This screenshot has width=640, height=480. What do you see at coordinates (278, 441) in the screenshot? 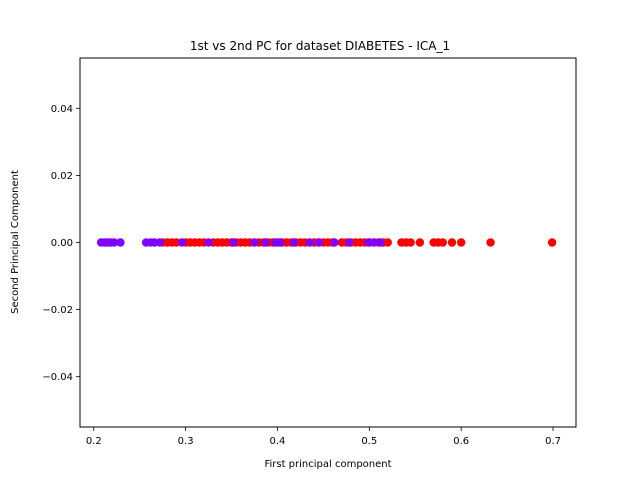
I see `x-tick-label: 0.4` at bounding box center [278, 441].